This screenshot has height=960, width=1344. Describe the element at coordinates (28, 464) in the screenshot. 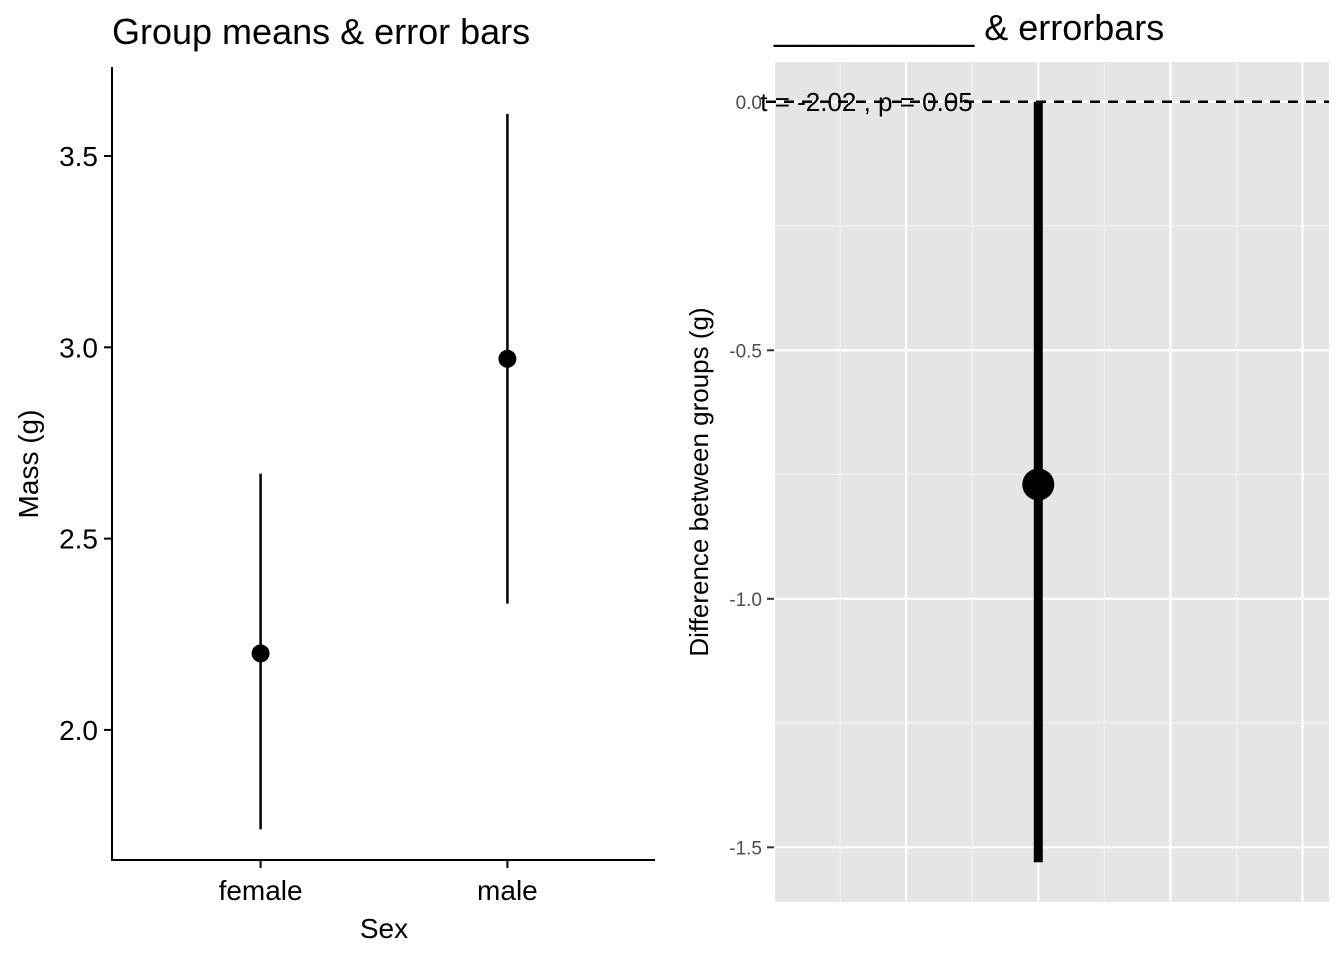

I see `left-y-axis-label: Mass (g)` at that location.